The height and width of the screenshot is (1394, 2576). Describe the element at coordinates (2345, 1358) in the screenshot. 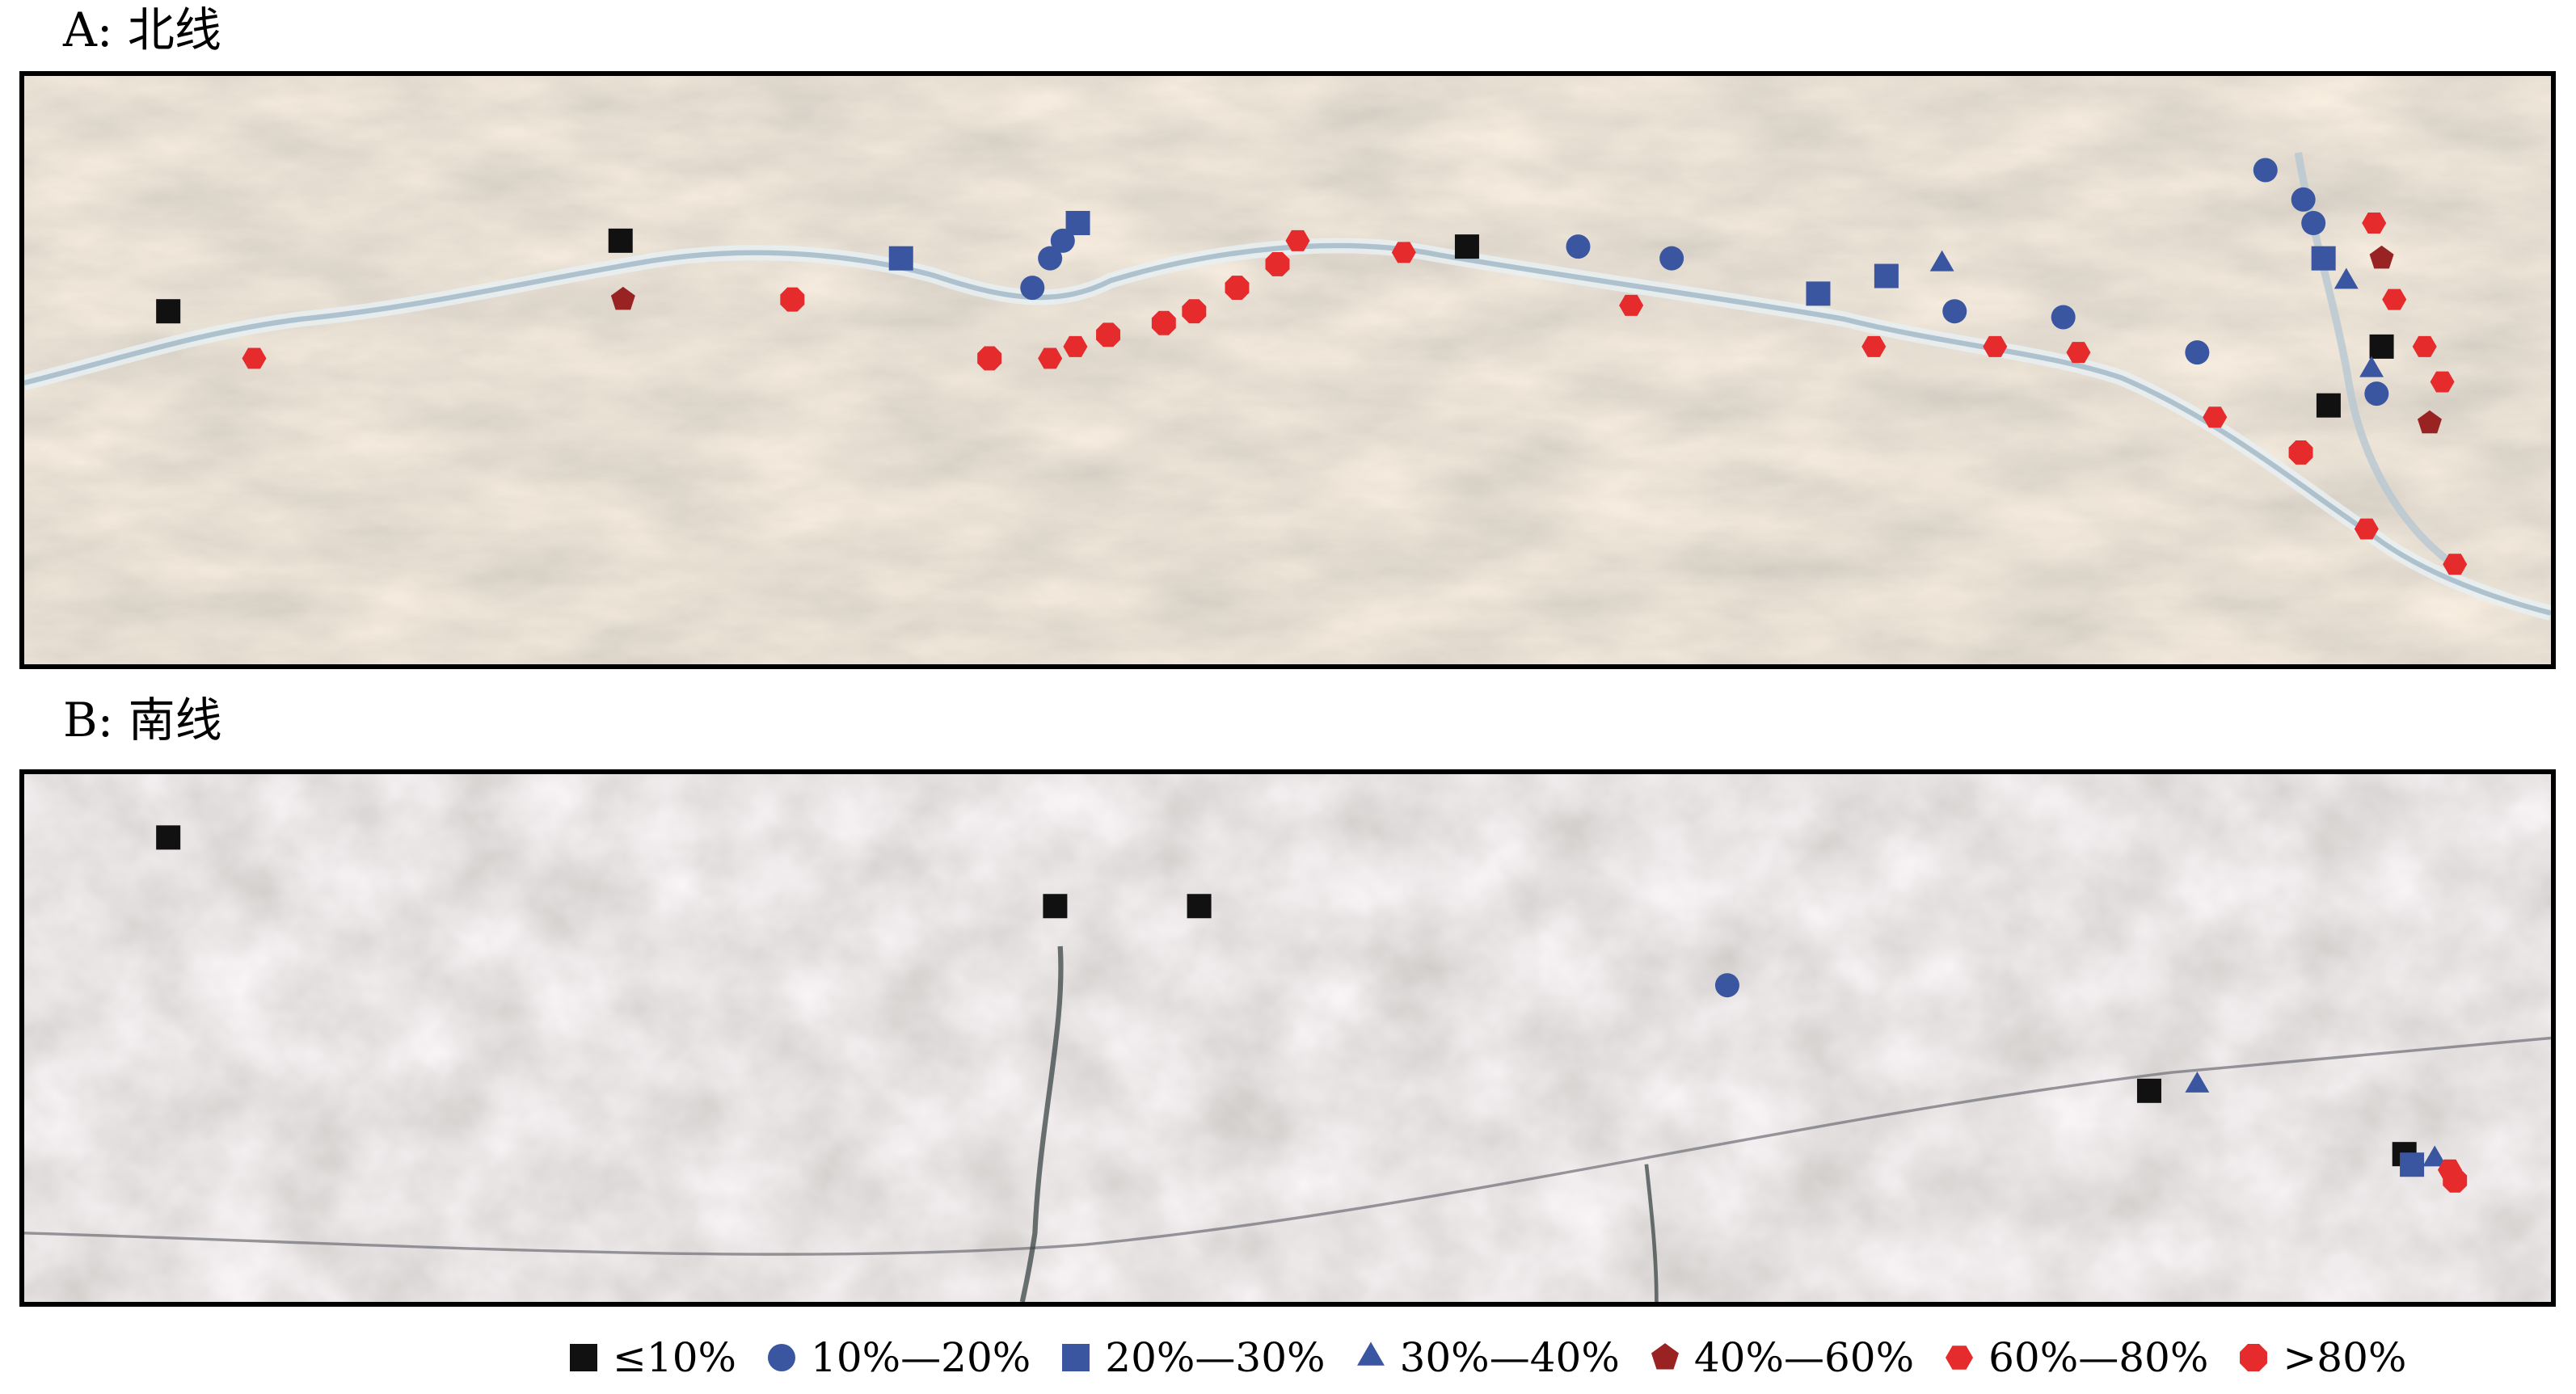

I see `legend-label: >80%` at that location.